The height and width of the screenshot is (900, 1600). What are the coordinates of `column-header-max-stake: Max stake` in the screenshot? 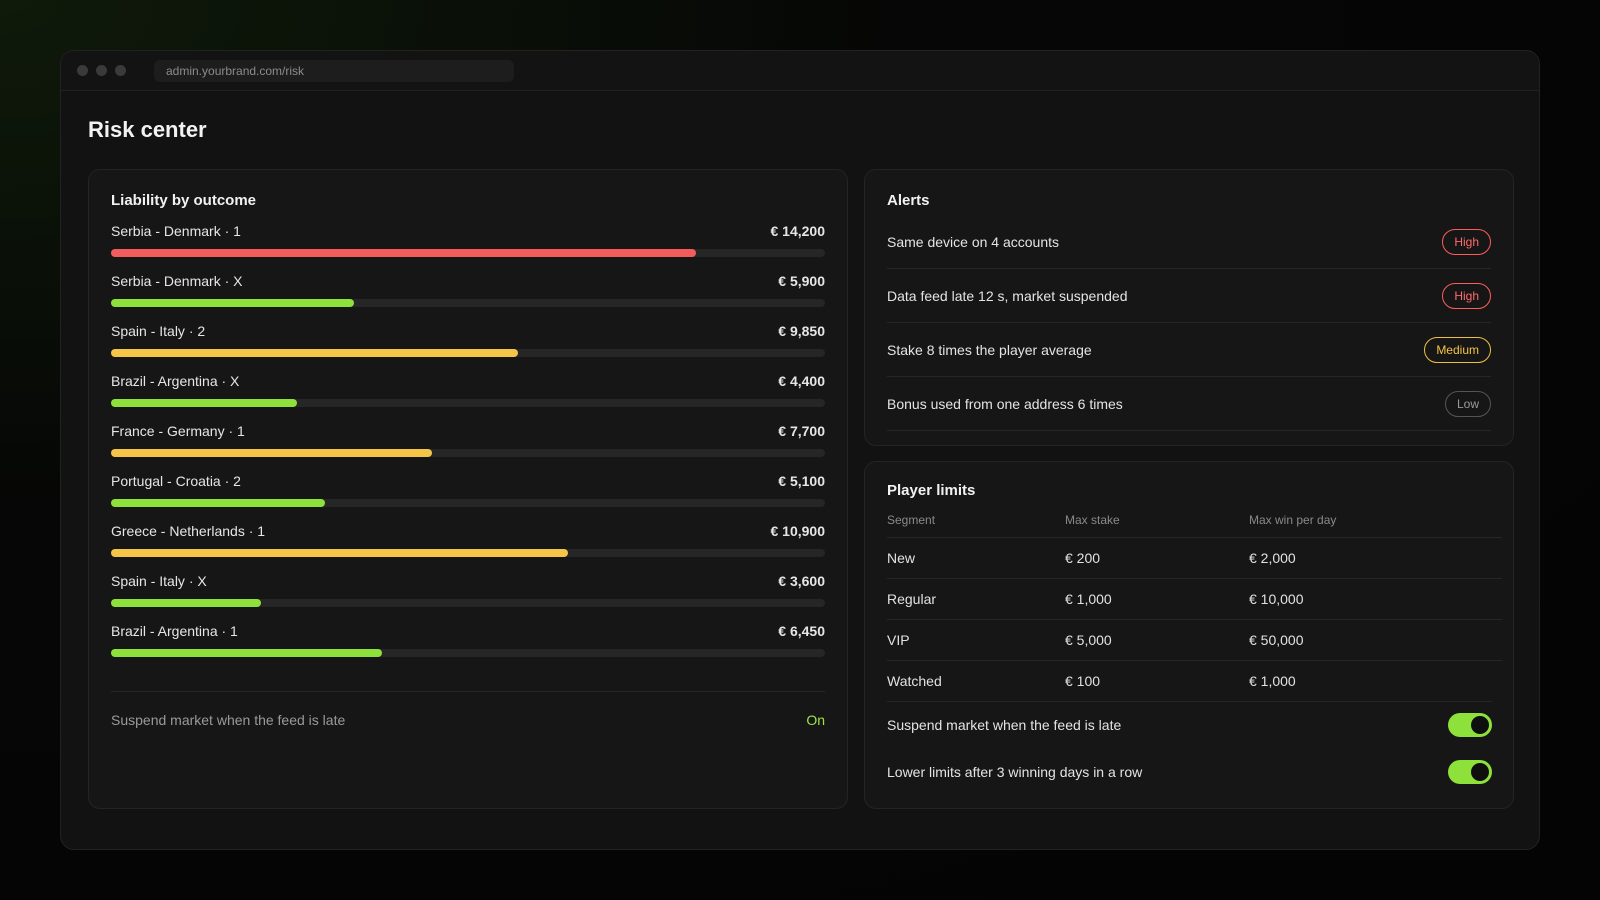 It's located at (1092, 520).